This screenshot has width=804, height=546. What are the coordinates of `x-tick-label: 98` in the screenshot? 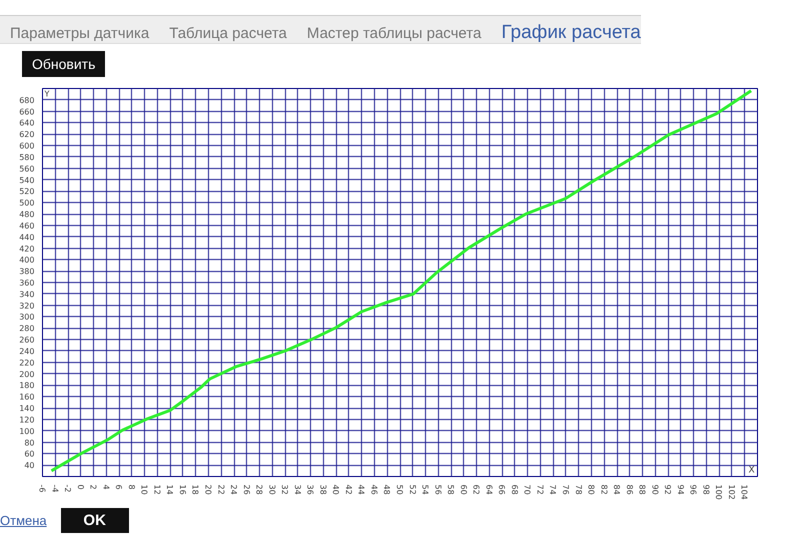 It's located at (705, 489).